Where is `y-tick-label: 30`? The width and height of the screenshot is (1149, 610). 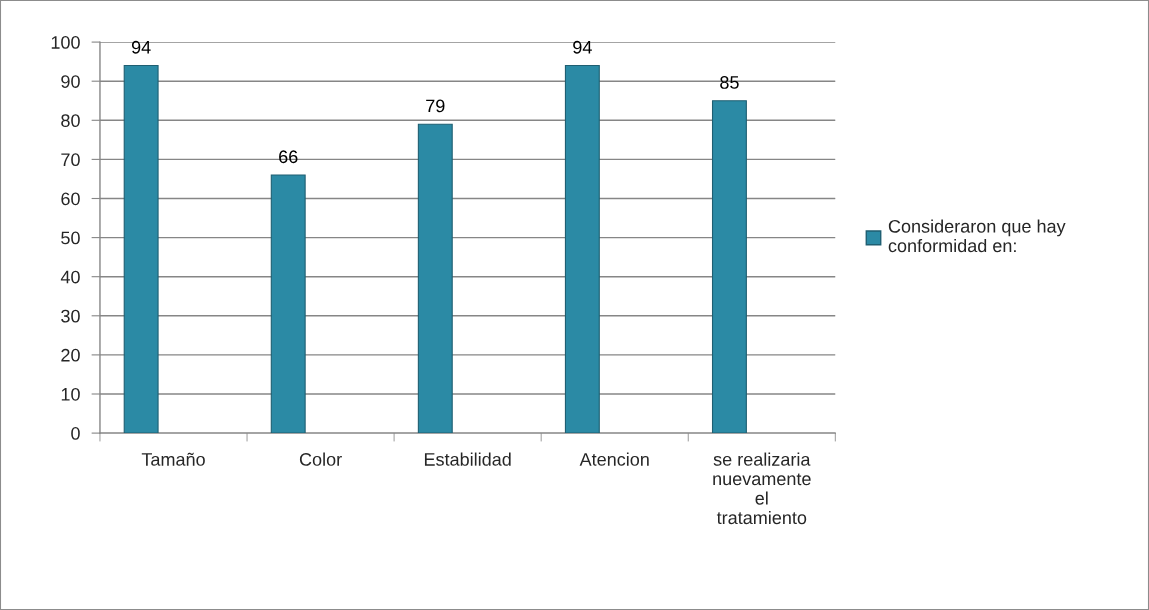
y-tick-label: 30 is located at coordinates (70, 316).